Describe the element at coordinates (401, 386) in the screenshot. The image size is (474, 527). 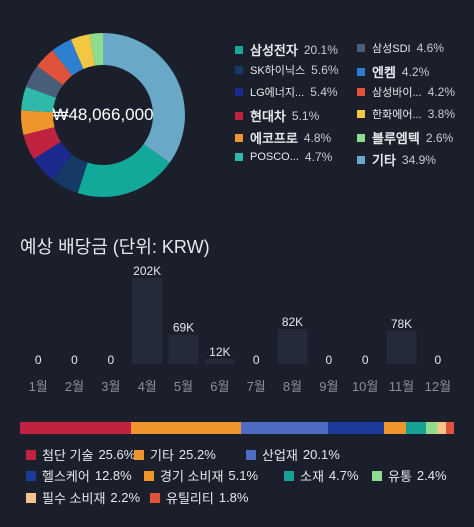
I see `month-label: 11월` at that location.